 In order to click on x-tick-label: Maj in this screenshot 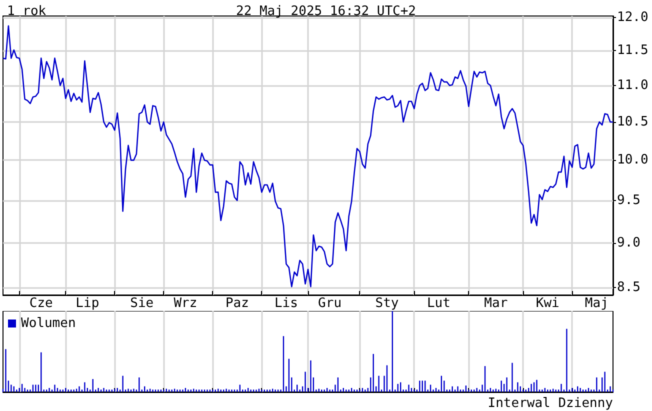, I will do `click(596, 303)`.